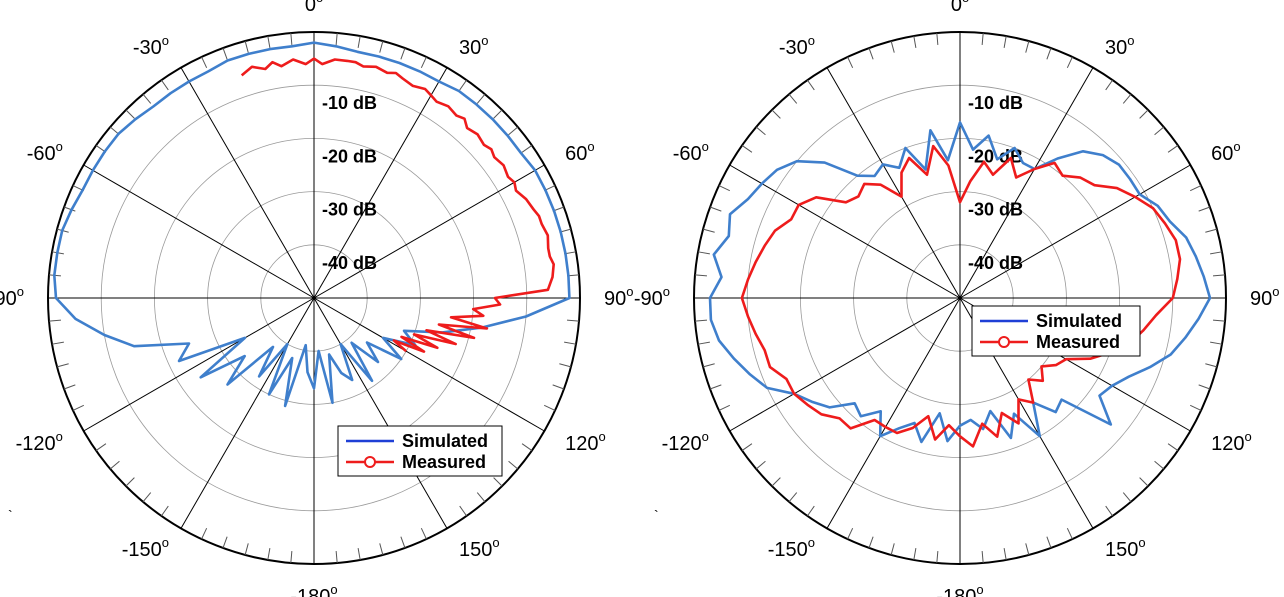 This screenshot has height=597, width=1284. What do you see at coordinates (10, 515) in the screenshot?
I see `stray-mark-left: `` at bounding box center [10, 515].